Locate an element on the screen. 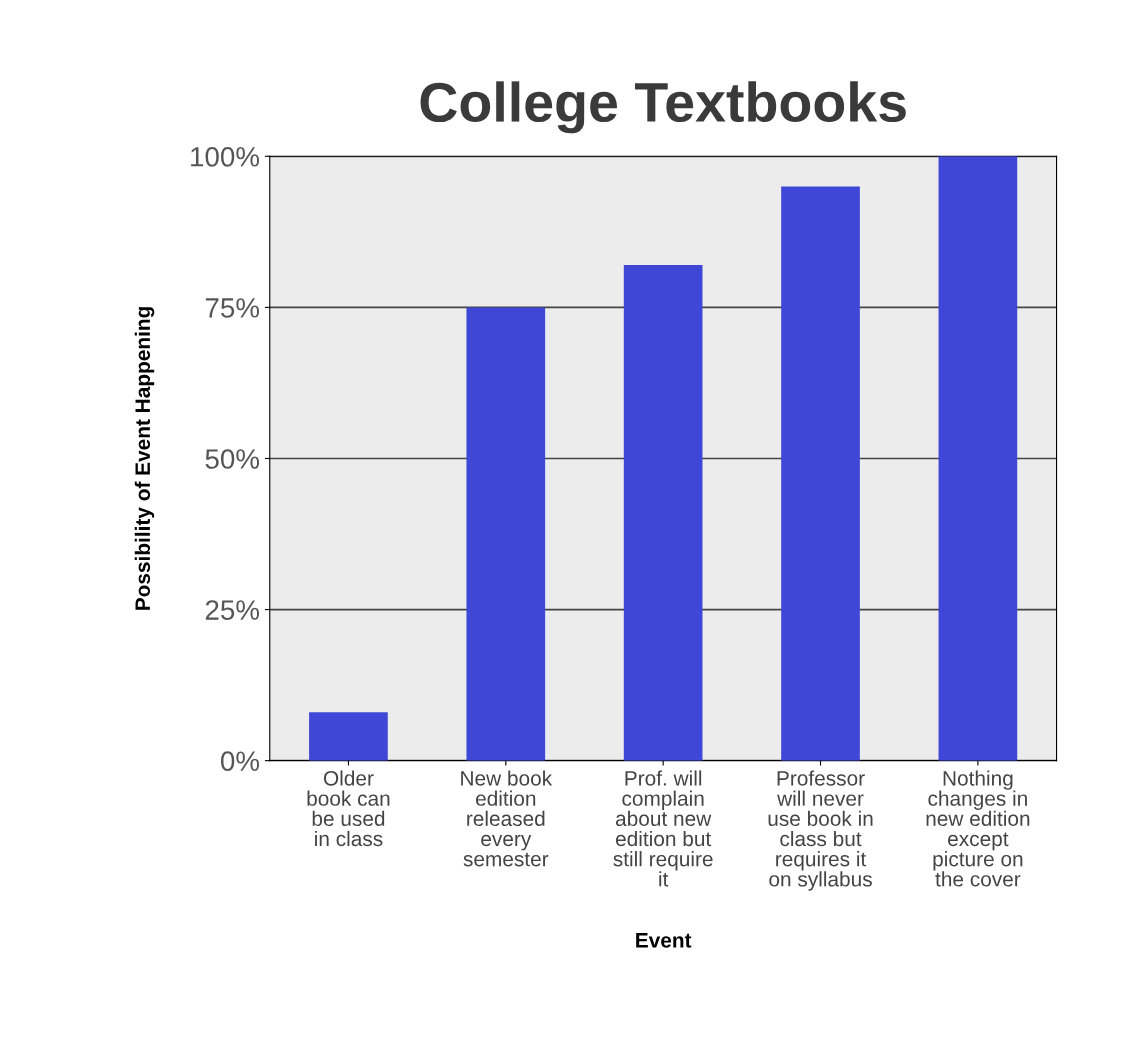 This screenshot has width=1124, height=1042. y-tick-label: 0% is located at coordinates (240, 761).